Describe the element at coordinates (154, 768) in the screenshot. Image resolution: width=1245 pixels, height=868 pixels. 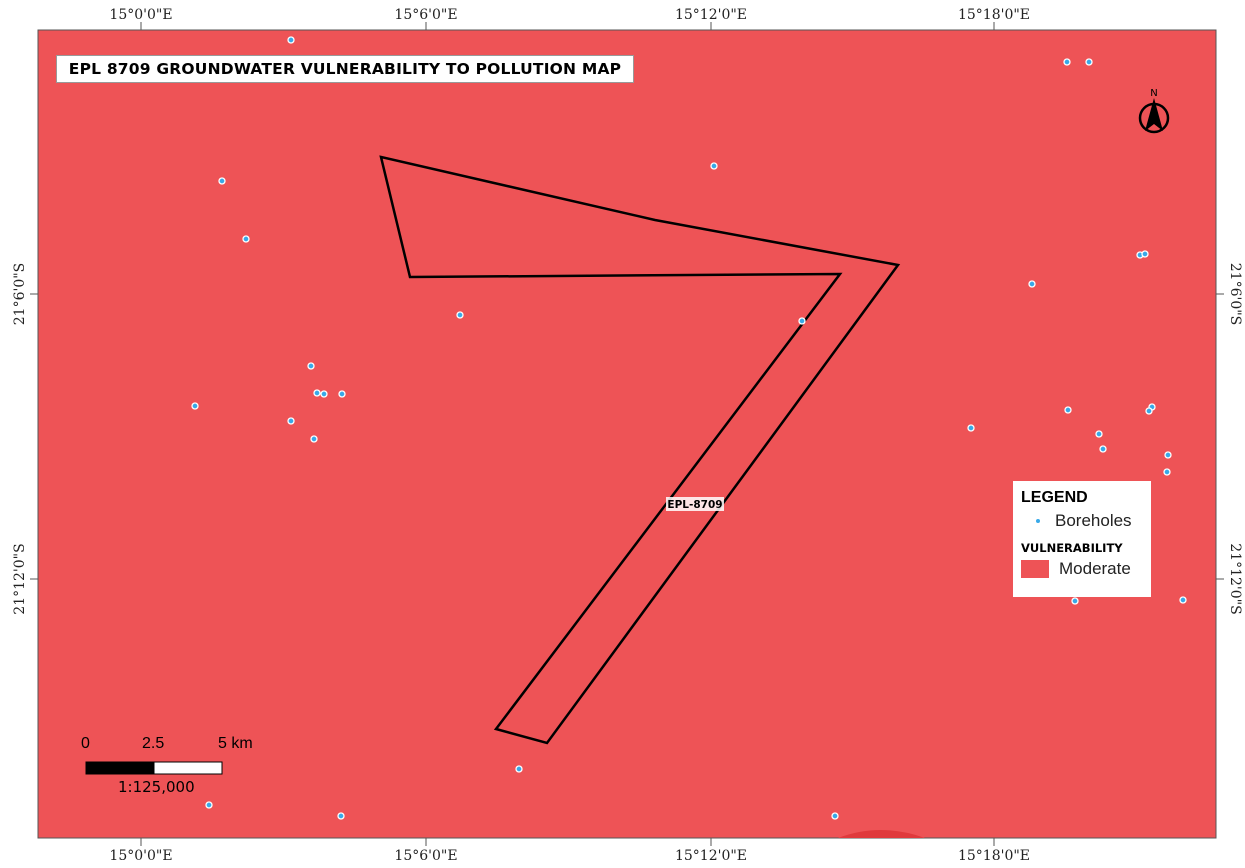
I see `scale-bar` at that location.